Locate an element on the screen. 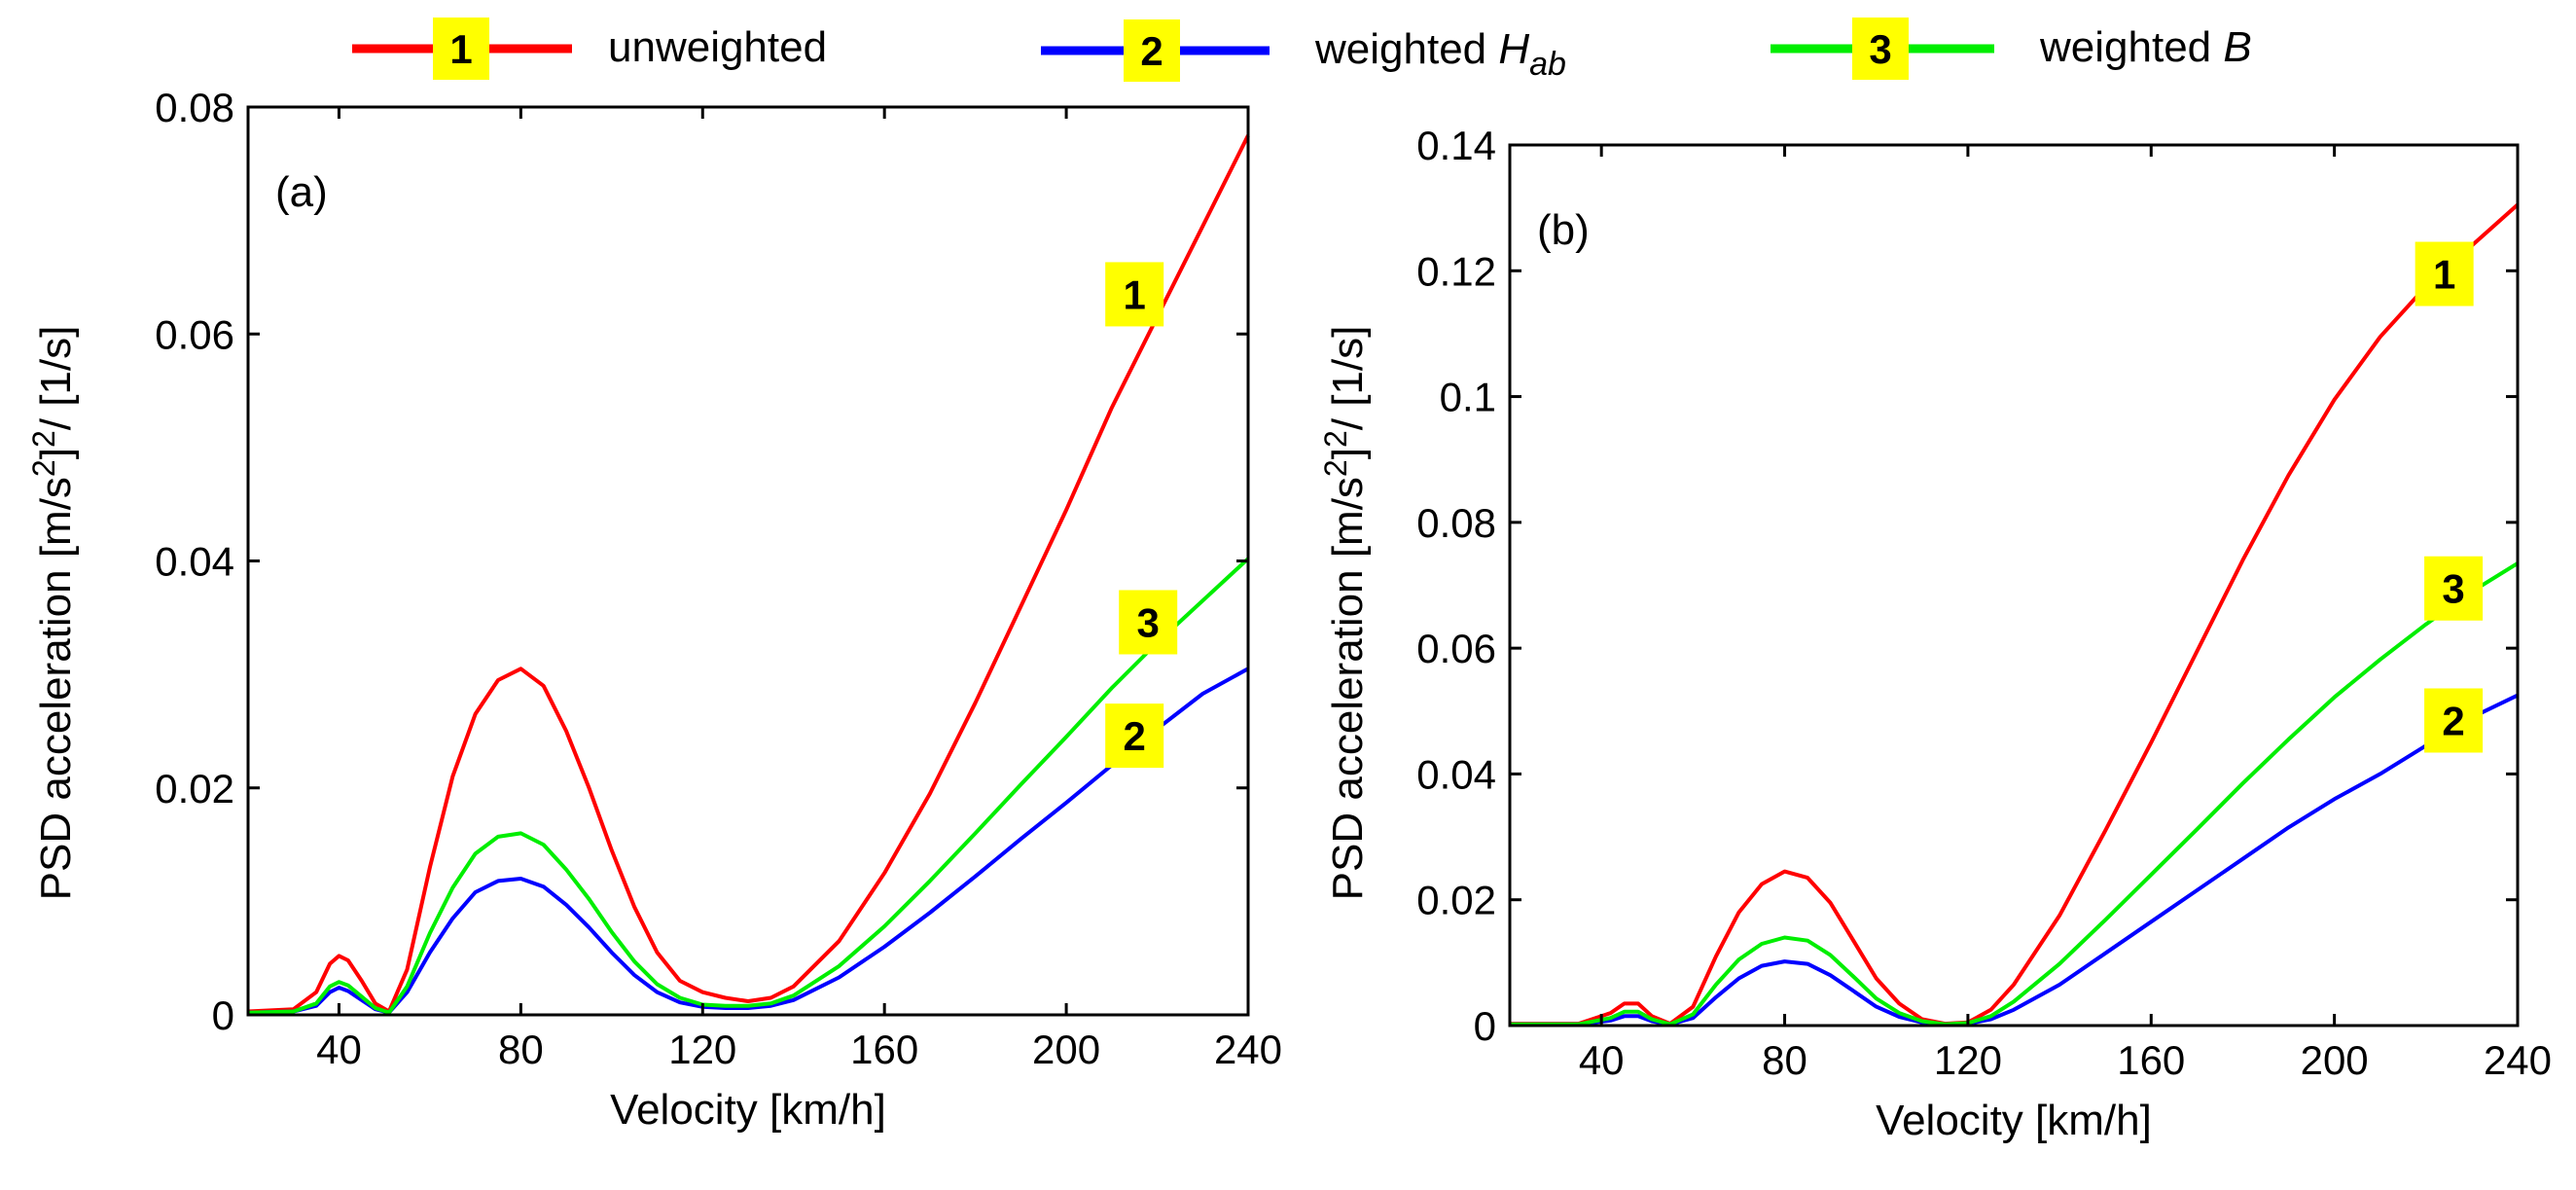 The height and width of the screenshot is (1190, 2576). legend-item-weighted-b: 3 weighted B is located at coordinates (2011, 49).